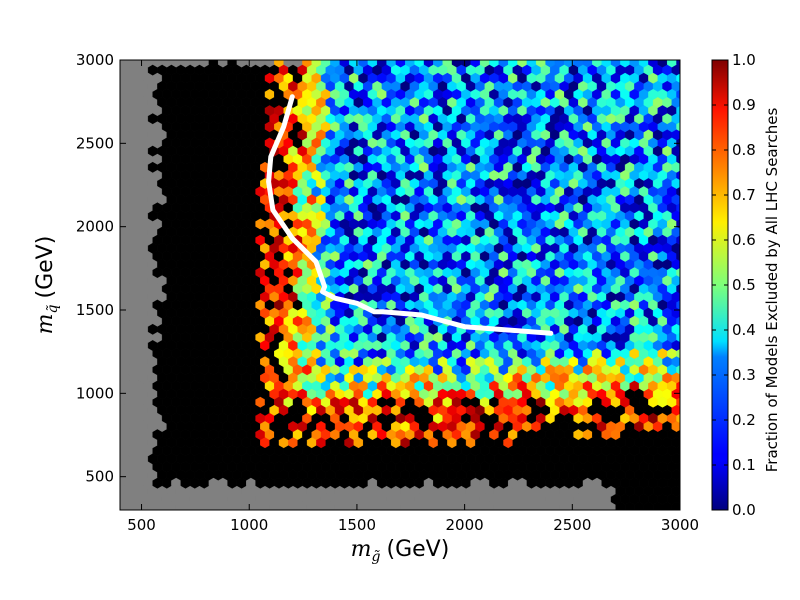 This screenshot has height=600, width=800. Describe the element at coordinates (744, 510) in the screenshot. I see `colorbar-tick-label: 0.0` at that location.